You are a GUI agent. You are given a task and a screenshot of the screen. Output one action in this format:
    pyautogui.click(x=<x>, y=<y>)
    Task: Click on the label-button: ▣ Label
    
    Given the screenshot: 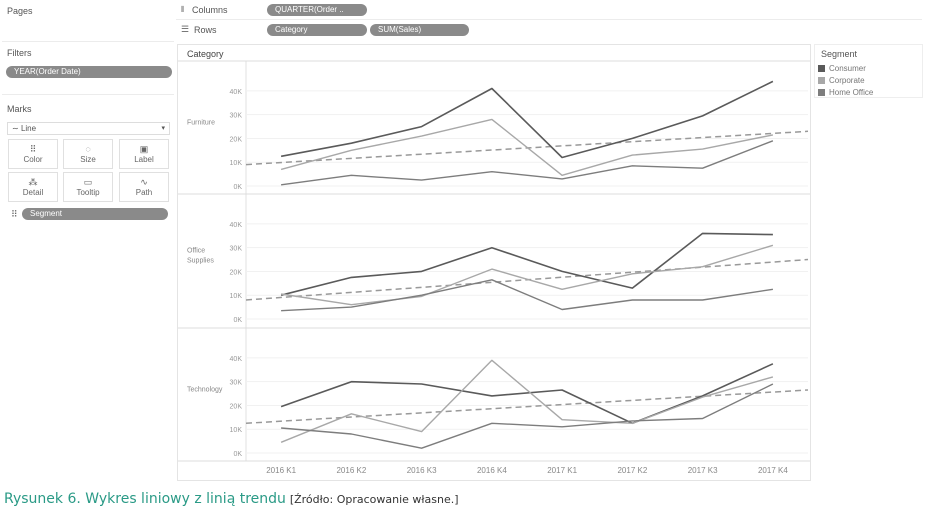 What is the action you would take?
    pyautogui.click(x=144, y=154)
    